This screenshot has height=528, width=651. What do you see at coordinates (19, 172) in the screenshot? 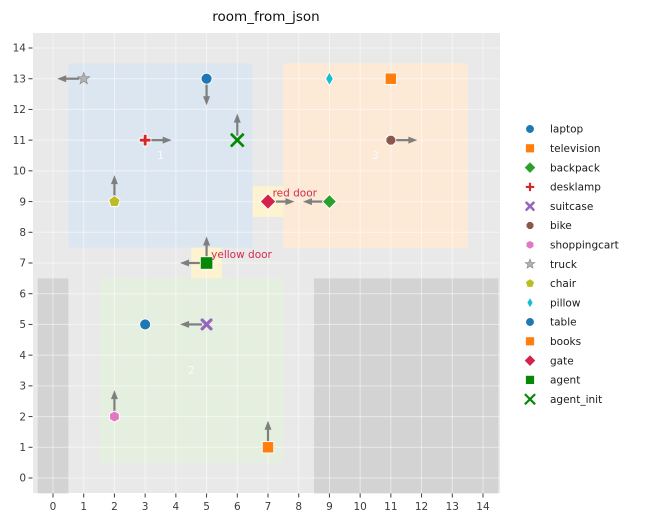
I see `y-tick-label-10: 10` at bounding box center [19, 172].